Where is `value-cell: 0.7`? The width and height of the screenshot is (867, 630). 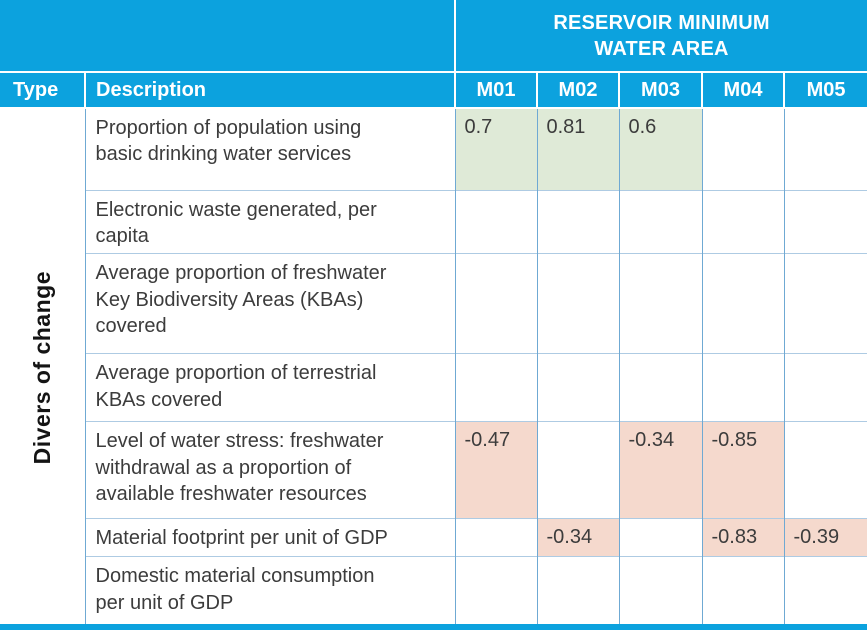 value-cell: 0.7 is located at coordinates (495, 148).